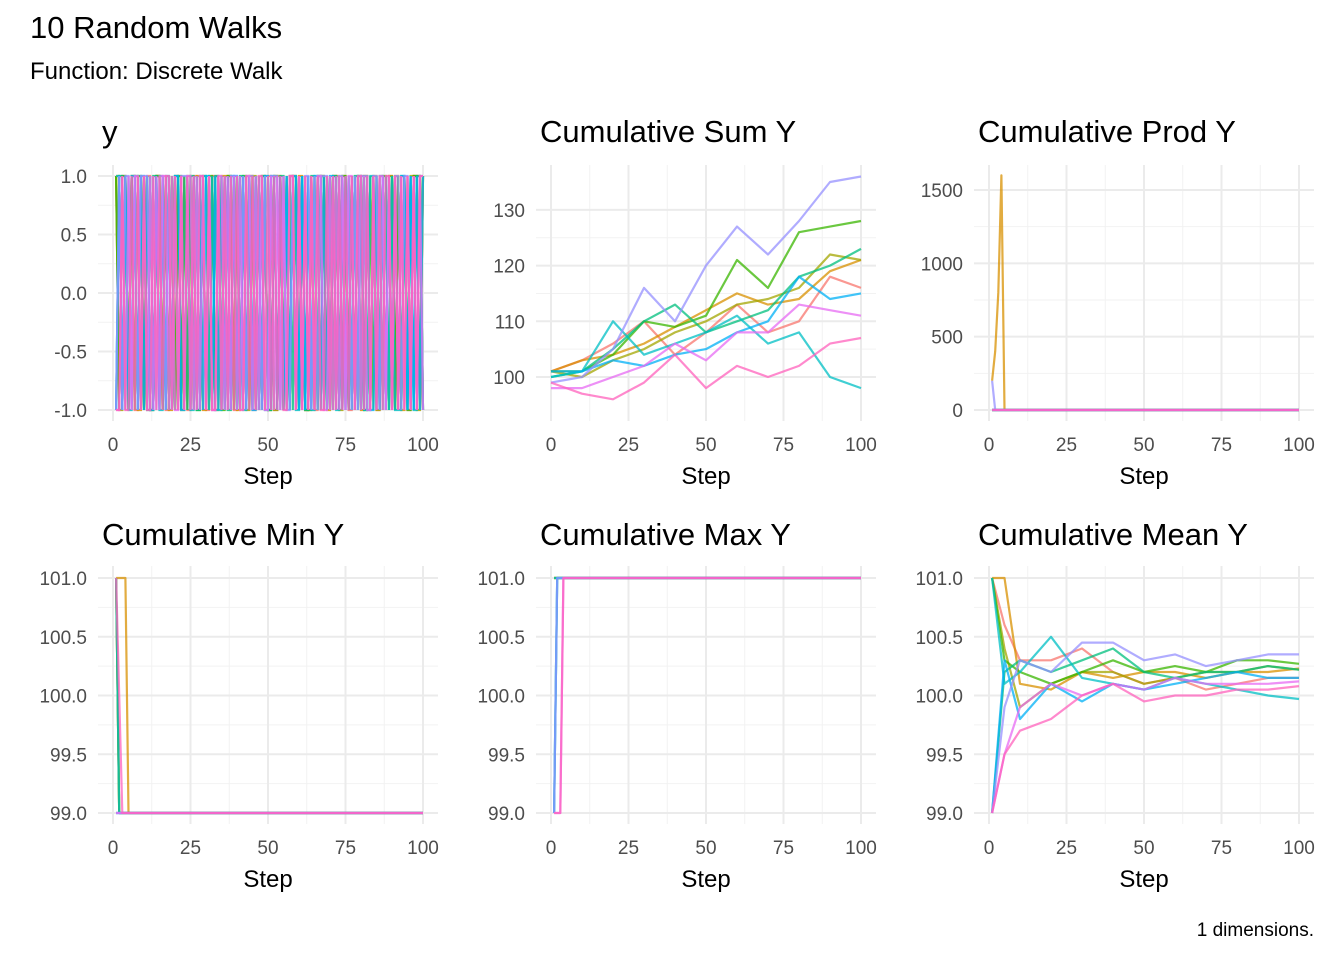 This screenshot has height=960, width=1344. I want to click on caption: 1 dimensions., so click(1255, 930).